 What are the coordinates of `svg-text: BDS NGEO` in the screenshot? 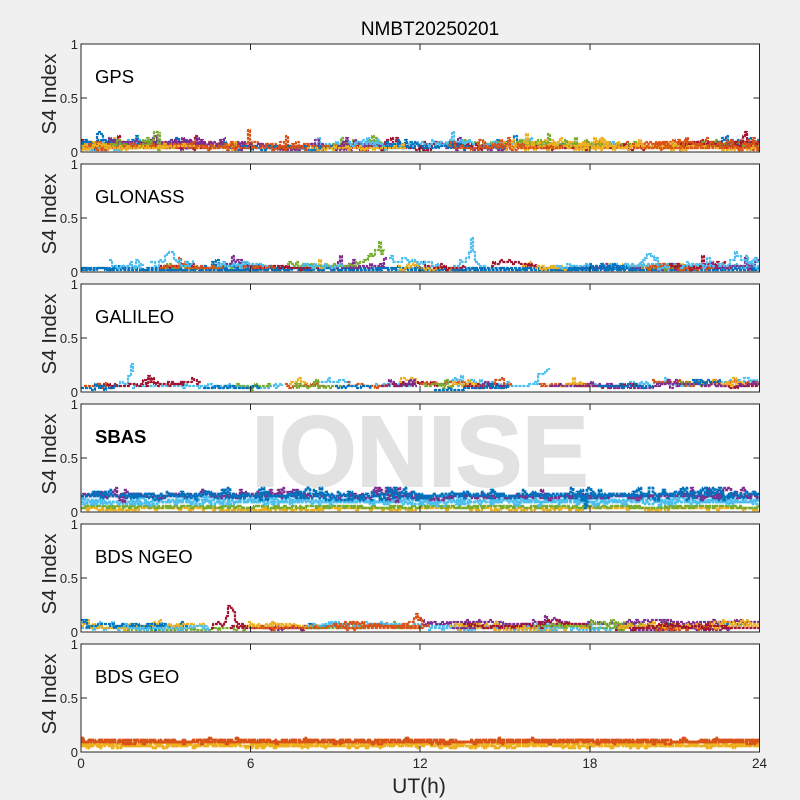 It's located at (144, 556).